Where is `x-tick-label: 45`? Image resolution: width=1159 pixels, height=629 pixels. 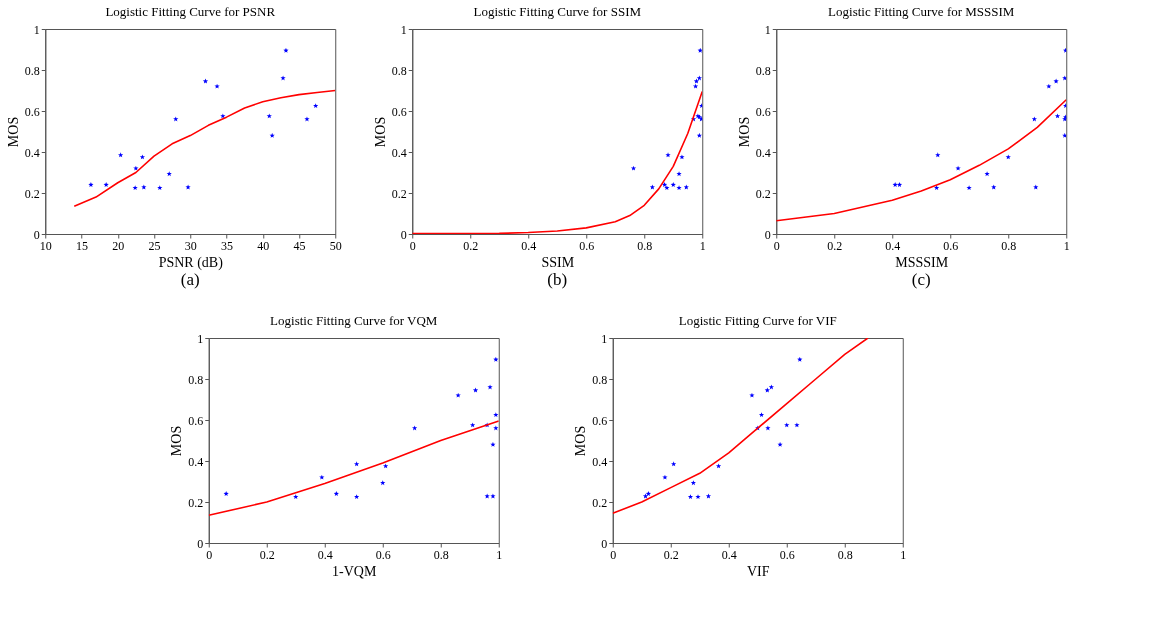
x-tick-label: 45 is located at coordinates (299, 245).